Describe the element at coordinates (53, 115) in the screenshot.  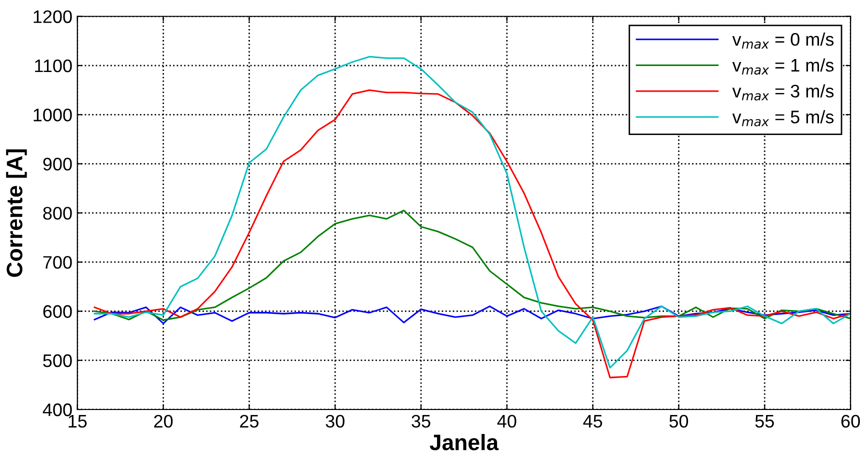
I see `y-tick-label: 1000` at that location.